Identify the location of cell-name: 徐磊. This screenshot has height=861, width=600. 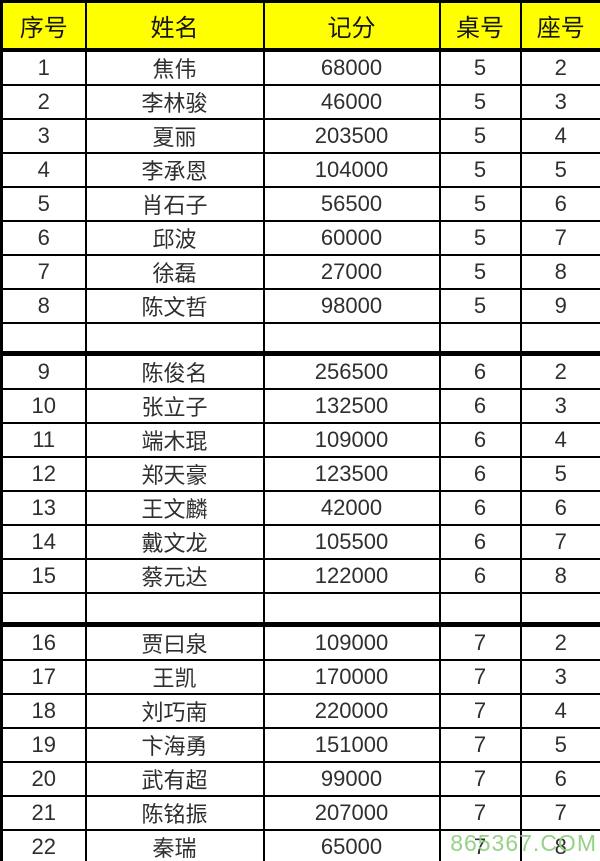
(174, 271).